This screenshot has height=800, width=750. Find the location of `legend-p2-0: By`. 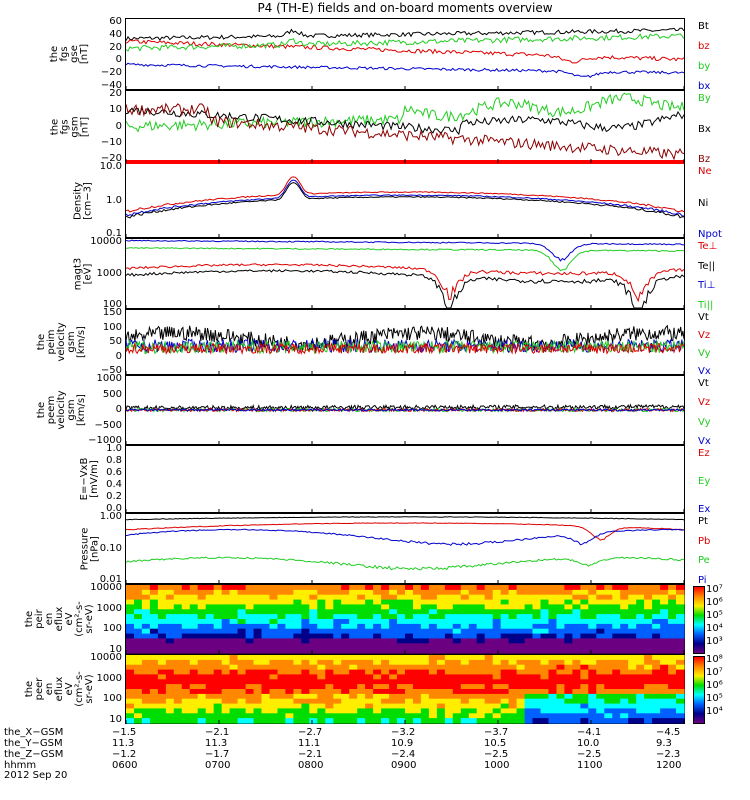

legend-p2-0: By is located at coordinates (704, 98).